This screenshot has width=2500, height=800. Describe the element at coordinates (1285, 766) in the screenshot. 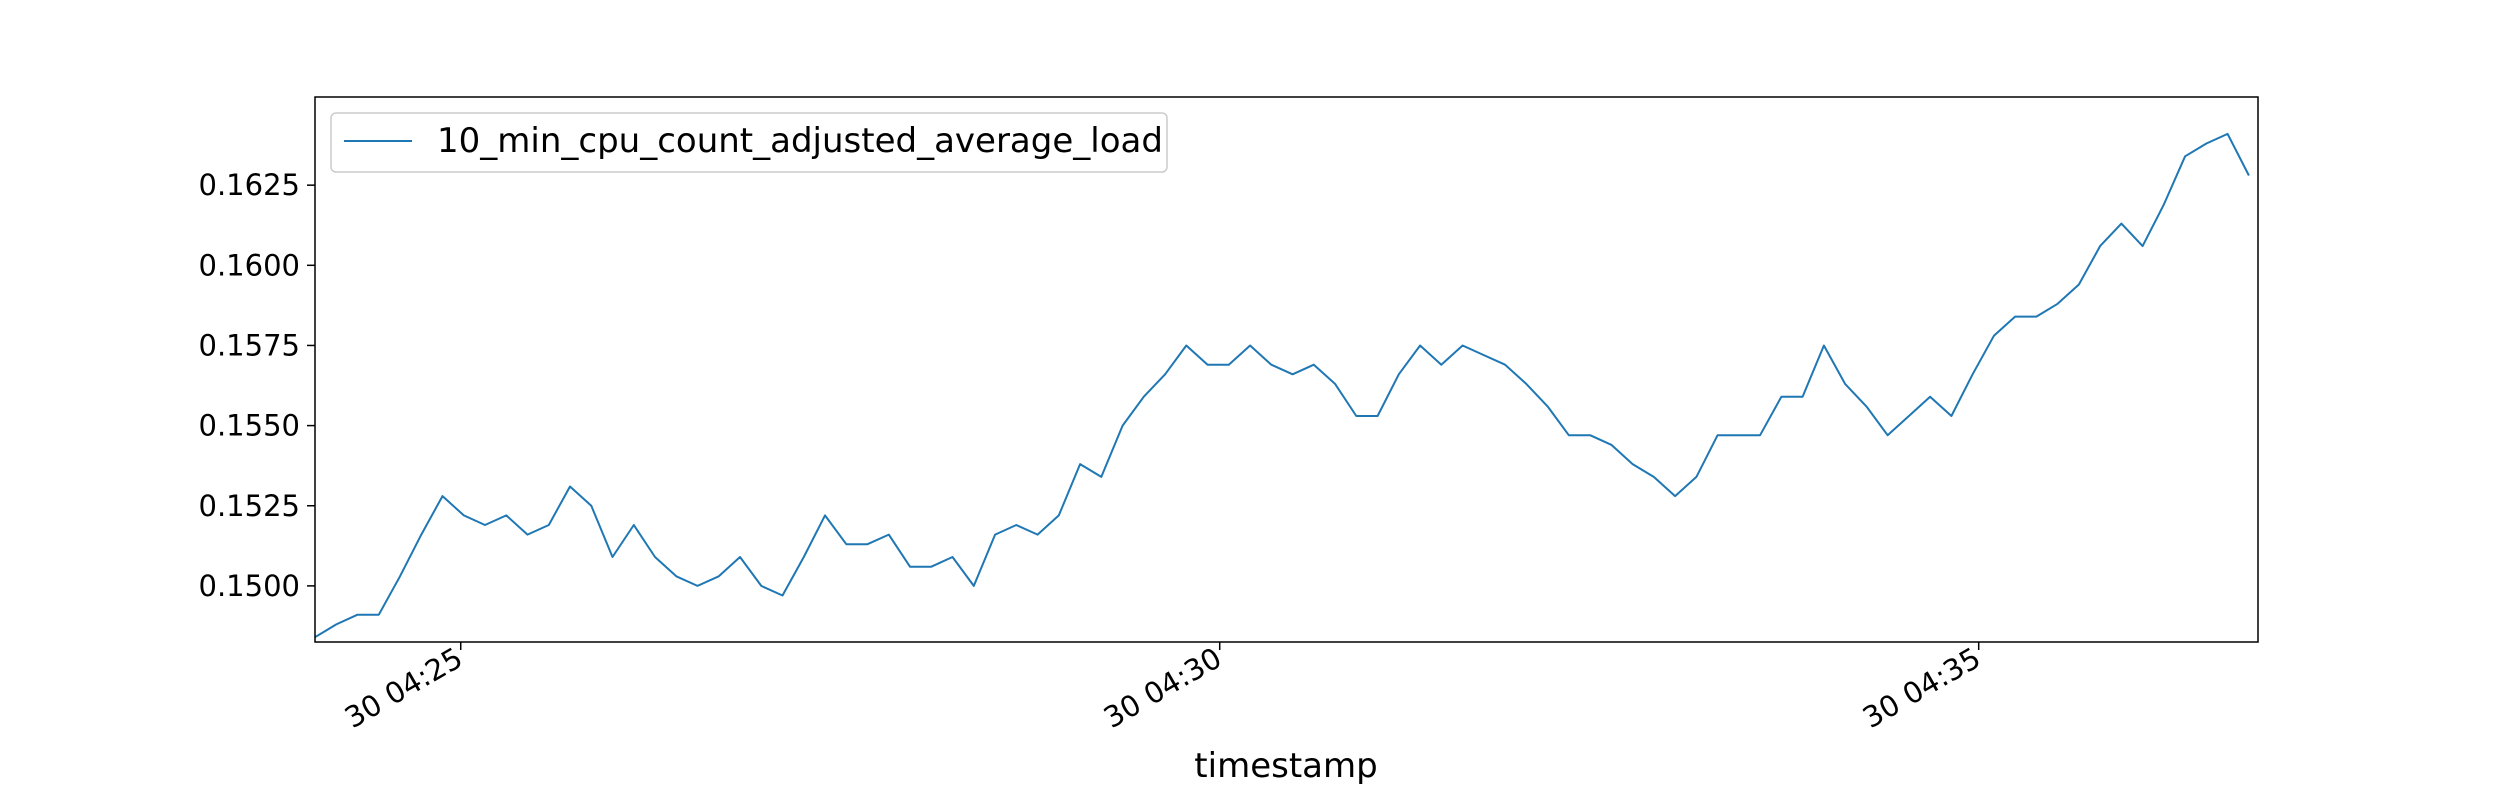

I see `x-axis-title: timestamp` at that location.